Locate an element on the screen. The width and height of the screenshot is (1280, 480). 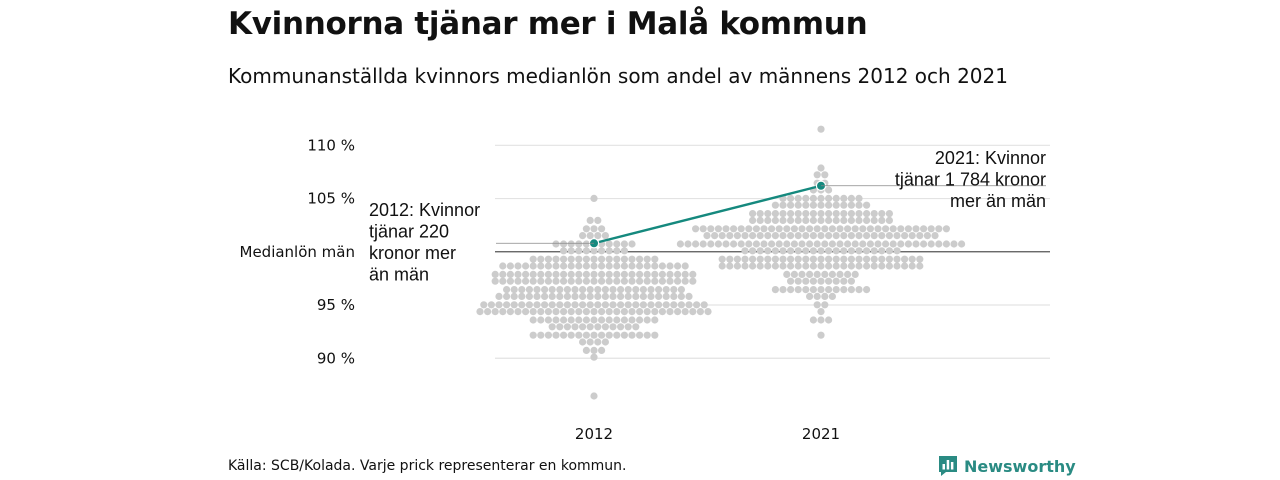
y-tick-label-1: 95 % is located at coordinates (336, 305).